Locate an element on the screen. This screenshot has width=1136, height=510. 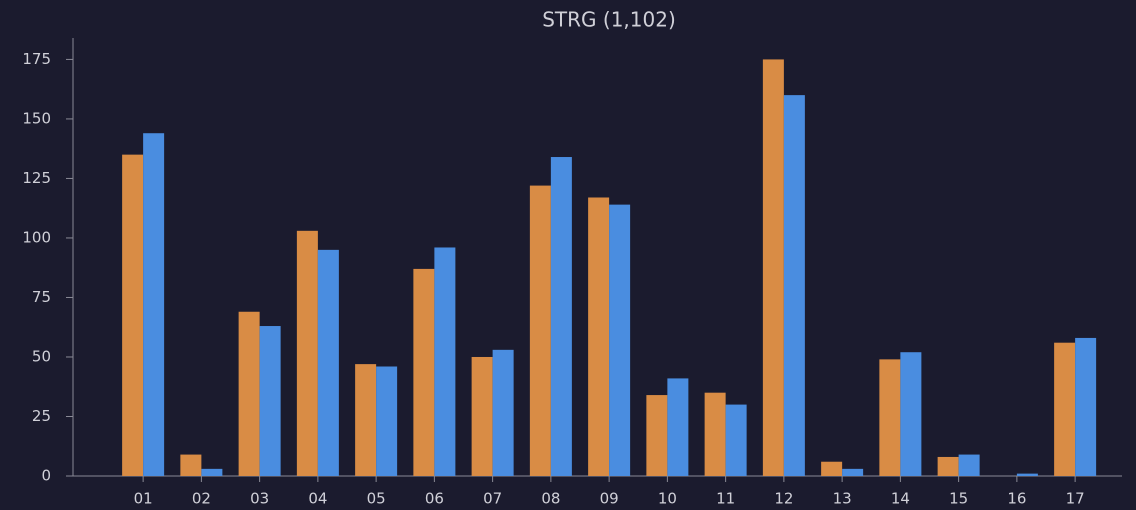
x-tick-label: 02 is located at coordinates (201, 499).